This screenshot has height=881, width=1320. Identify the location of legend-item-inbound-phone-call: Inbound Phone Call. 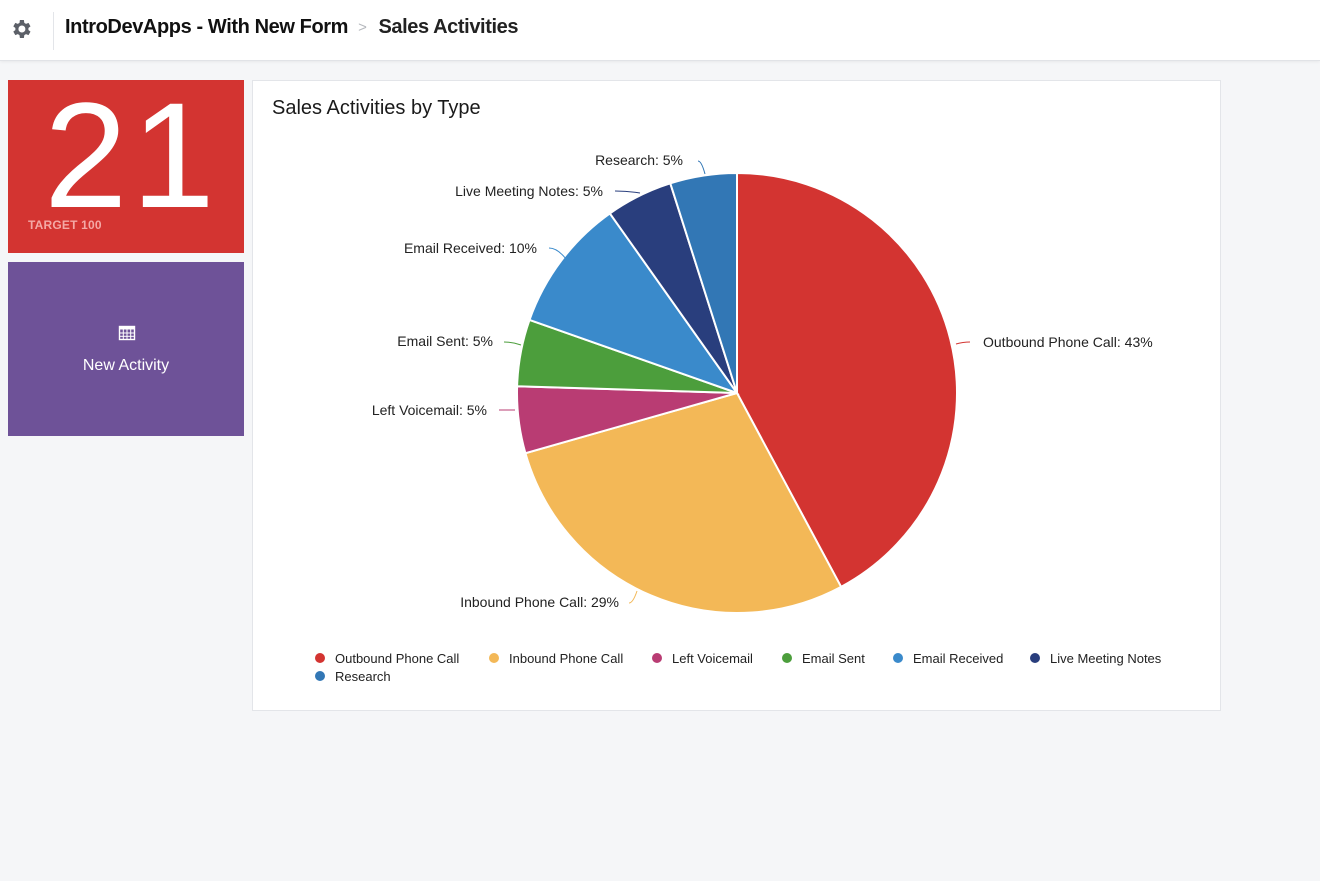
(556, 658).